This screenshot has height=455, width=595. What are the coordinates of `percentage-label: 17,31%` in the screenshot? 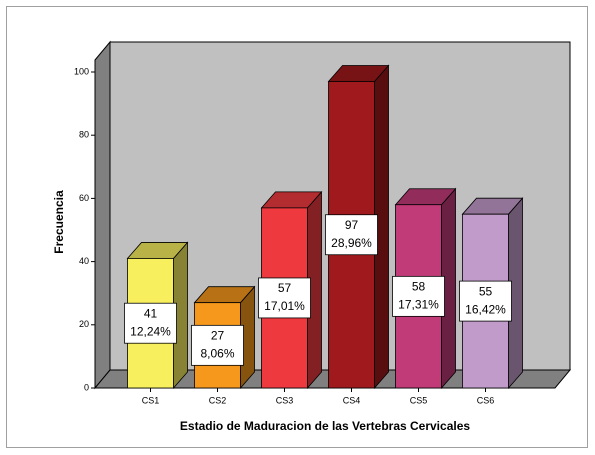 It's located at (418, 305).